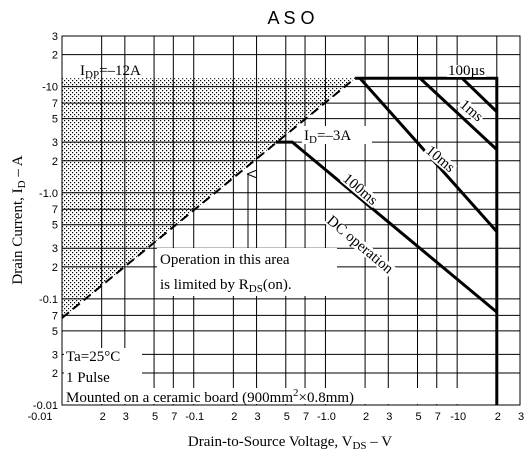 Image resolution: width=532 pixels, height=458 pixels. I want to click on axis-label-part: DS, so click(359, 446).